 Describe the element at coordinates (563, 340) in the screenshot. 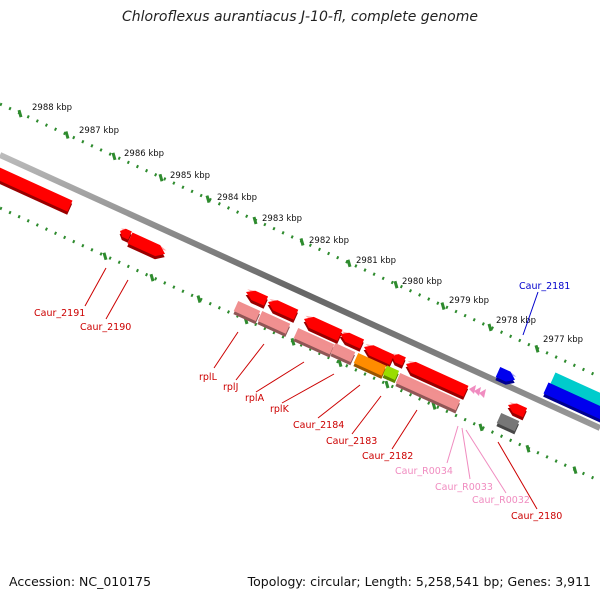

I see `scale-tick-label: 2977 kbp` at that location.